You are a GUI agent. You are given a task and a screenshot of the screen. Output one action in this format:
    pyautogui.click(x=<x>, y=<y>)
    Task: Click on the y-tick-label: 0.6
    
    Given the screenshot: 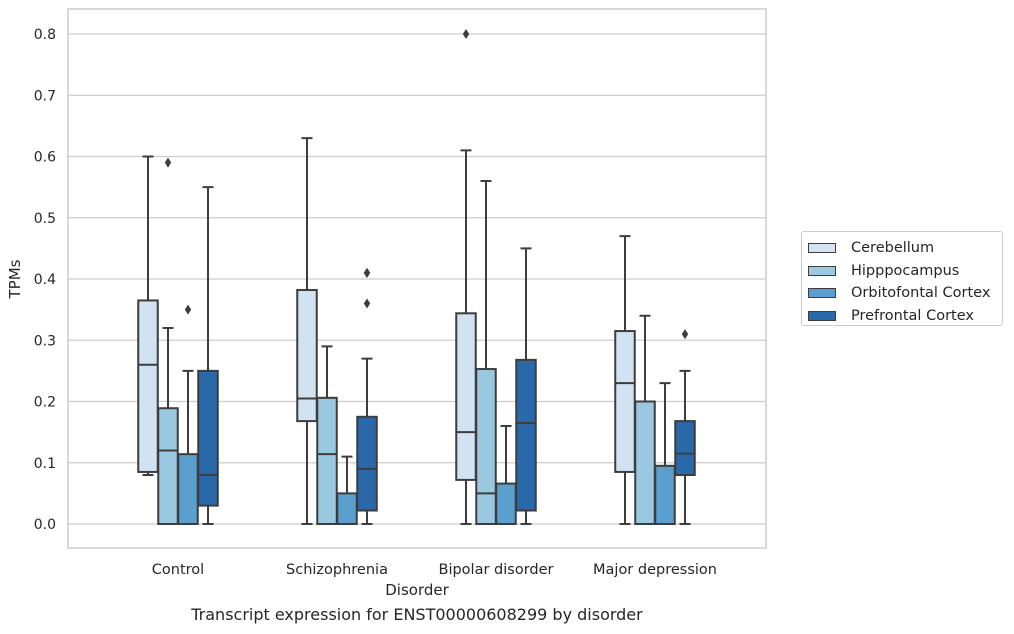 What is the action you would take?
    pyautogui.click(x=45, y=158)
    